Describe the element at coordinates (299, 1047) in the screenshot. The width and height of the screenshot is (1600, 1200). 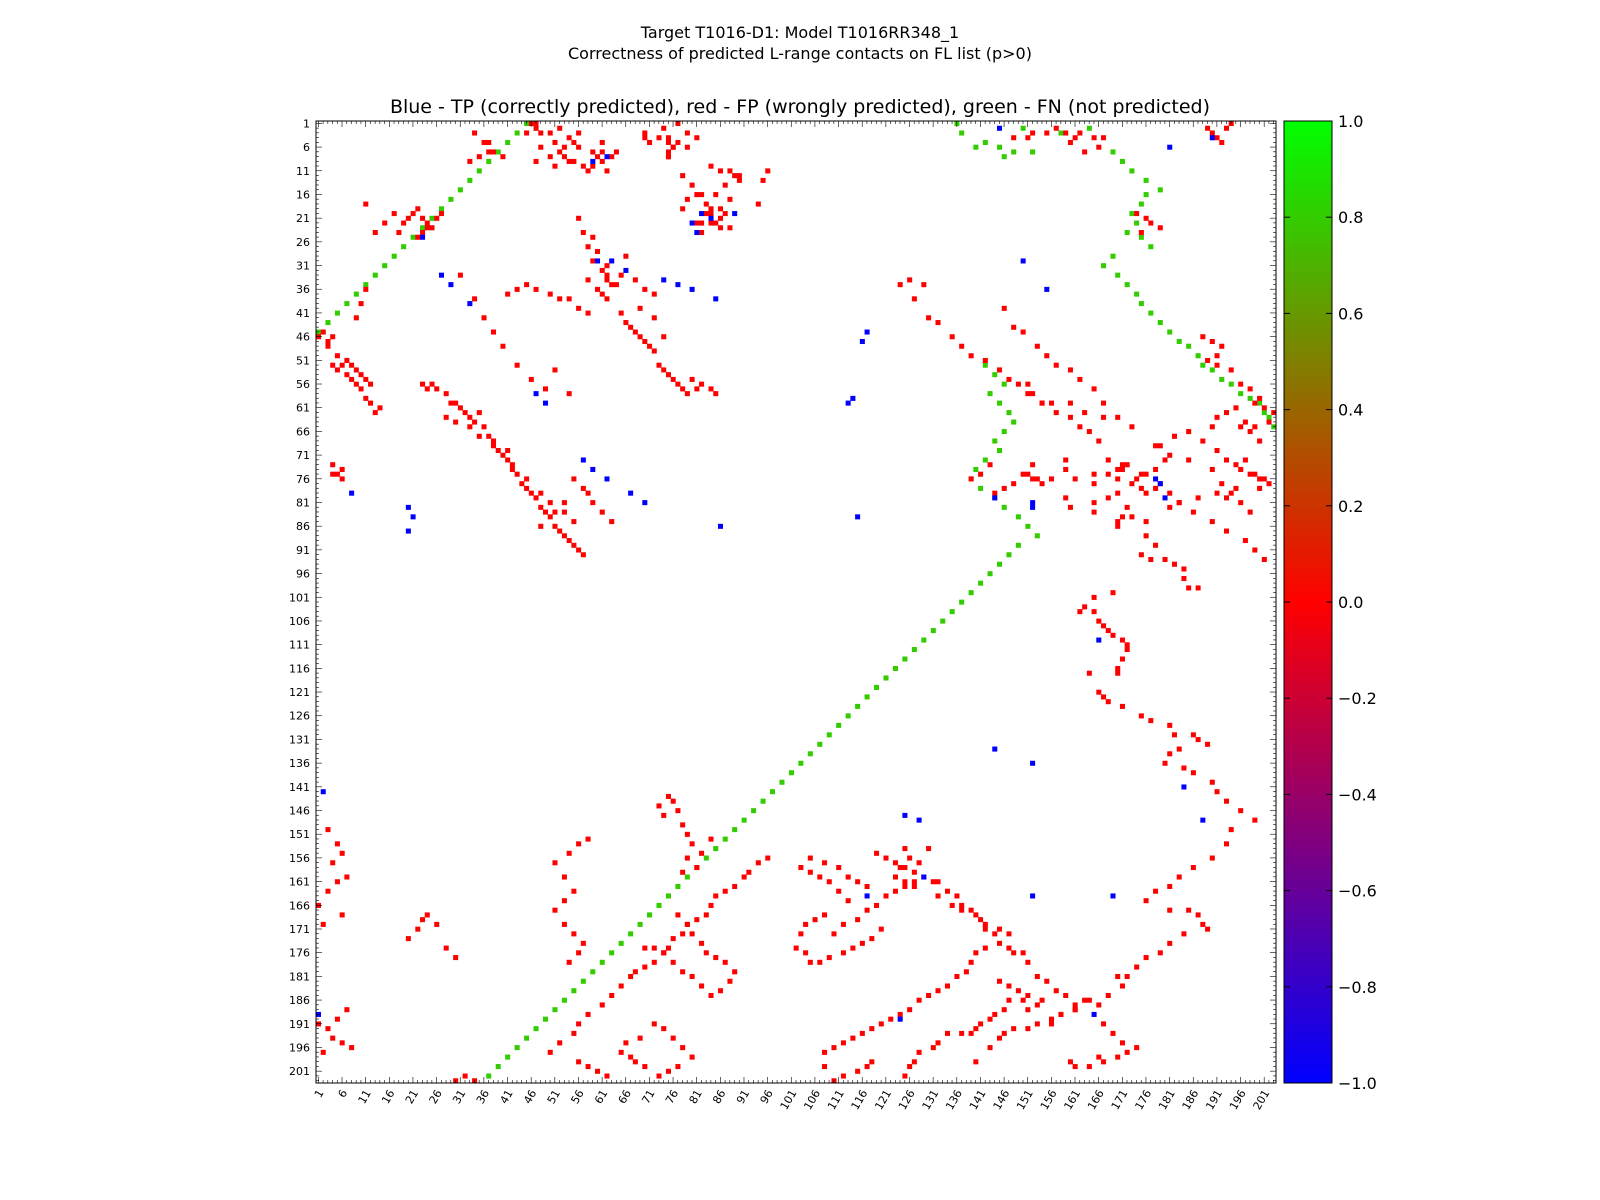
I see `y-tick-label: 196` at that location.